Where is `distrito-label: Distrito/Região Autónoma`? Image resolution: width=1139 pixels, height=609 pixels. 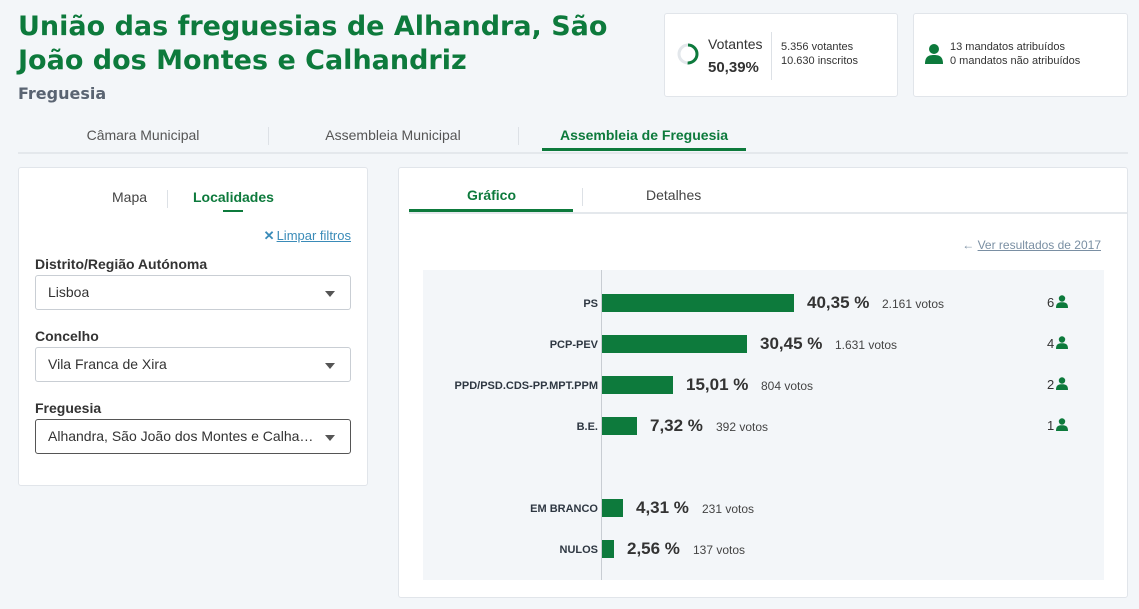 distrito-label: Distrito/Região Autónoma is located at coordinates (121, 264).